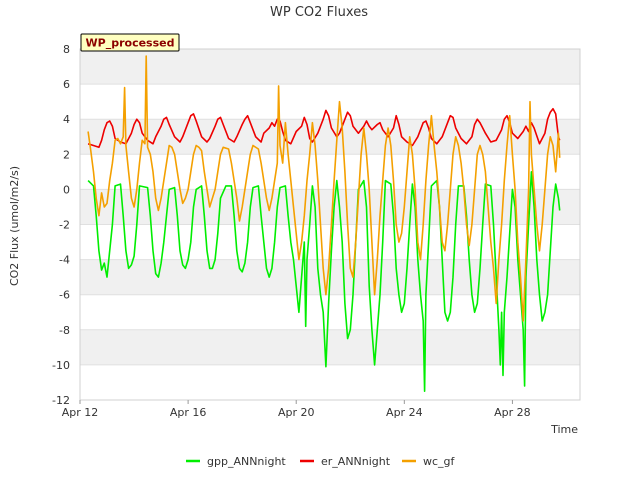 This screenshot has width=640, height=480. What do you see at coordinates (439, 461) in the screenshot?
I see `legend-label-wc_gf: wc_gf` at bounding box center [439, 461].